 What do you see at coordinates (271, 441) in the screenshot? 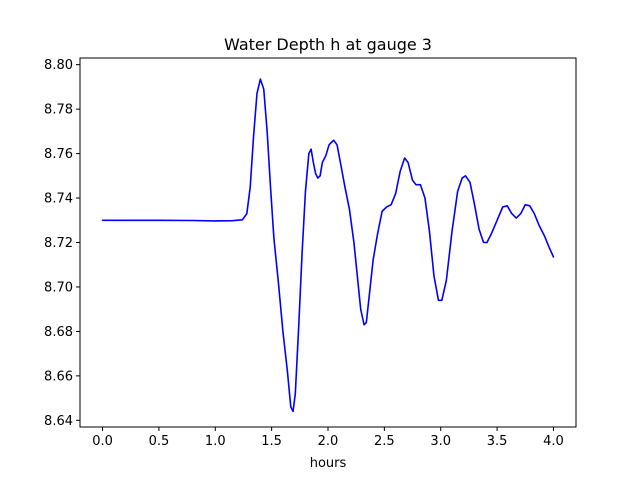
I see `x-tick-label: 1.5` at bounding box center [271, 441].